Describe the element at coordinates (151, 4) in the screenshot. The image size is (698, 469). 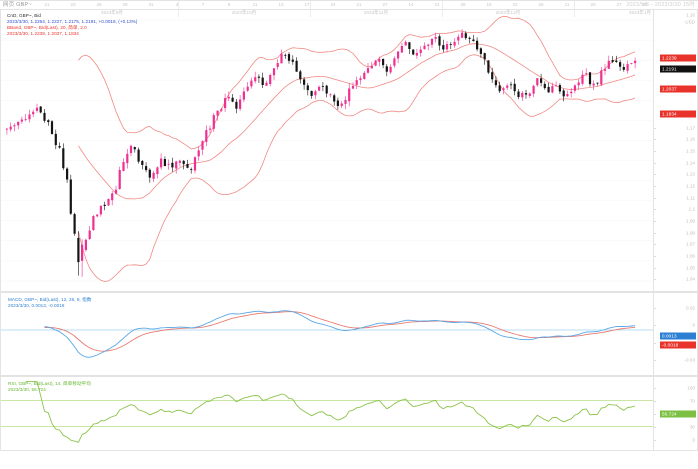
I see `x-axis-tick: 31` at that location.